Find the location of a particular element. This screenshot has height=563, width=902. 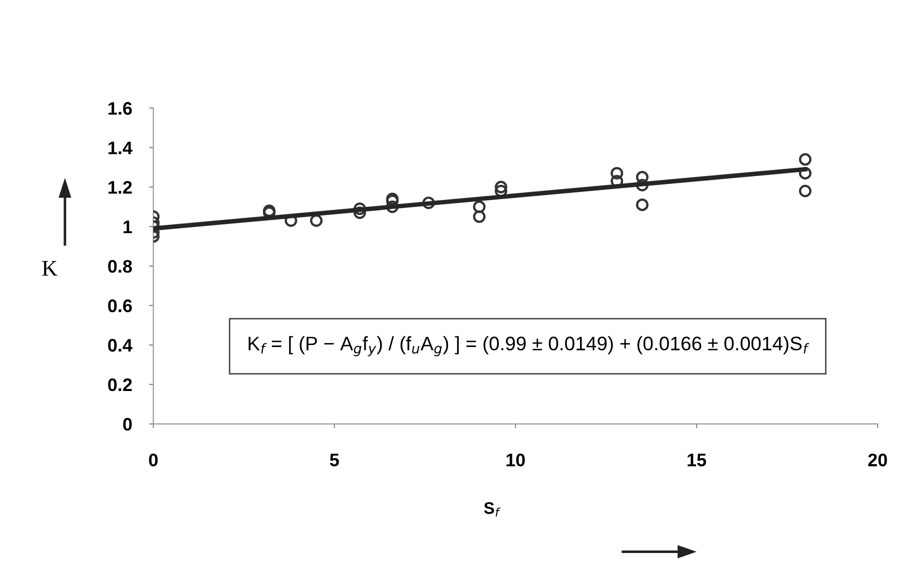

y-axis-title: K is located at coordinates (50, 268).